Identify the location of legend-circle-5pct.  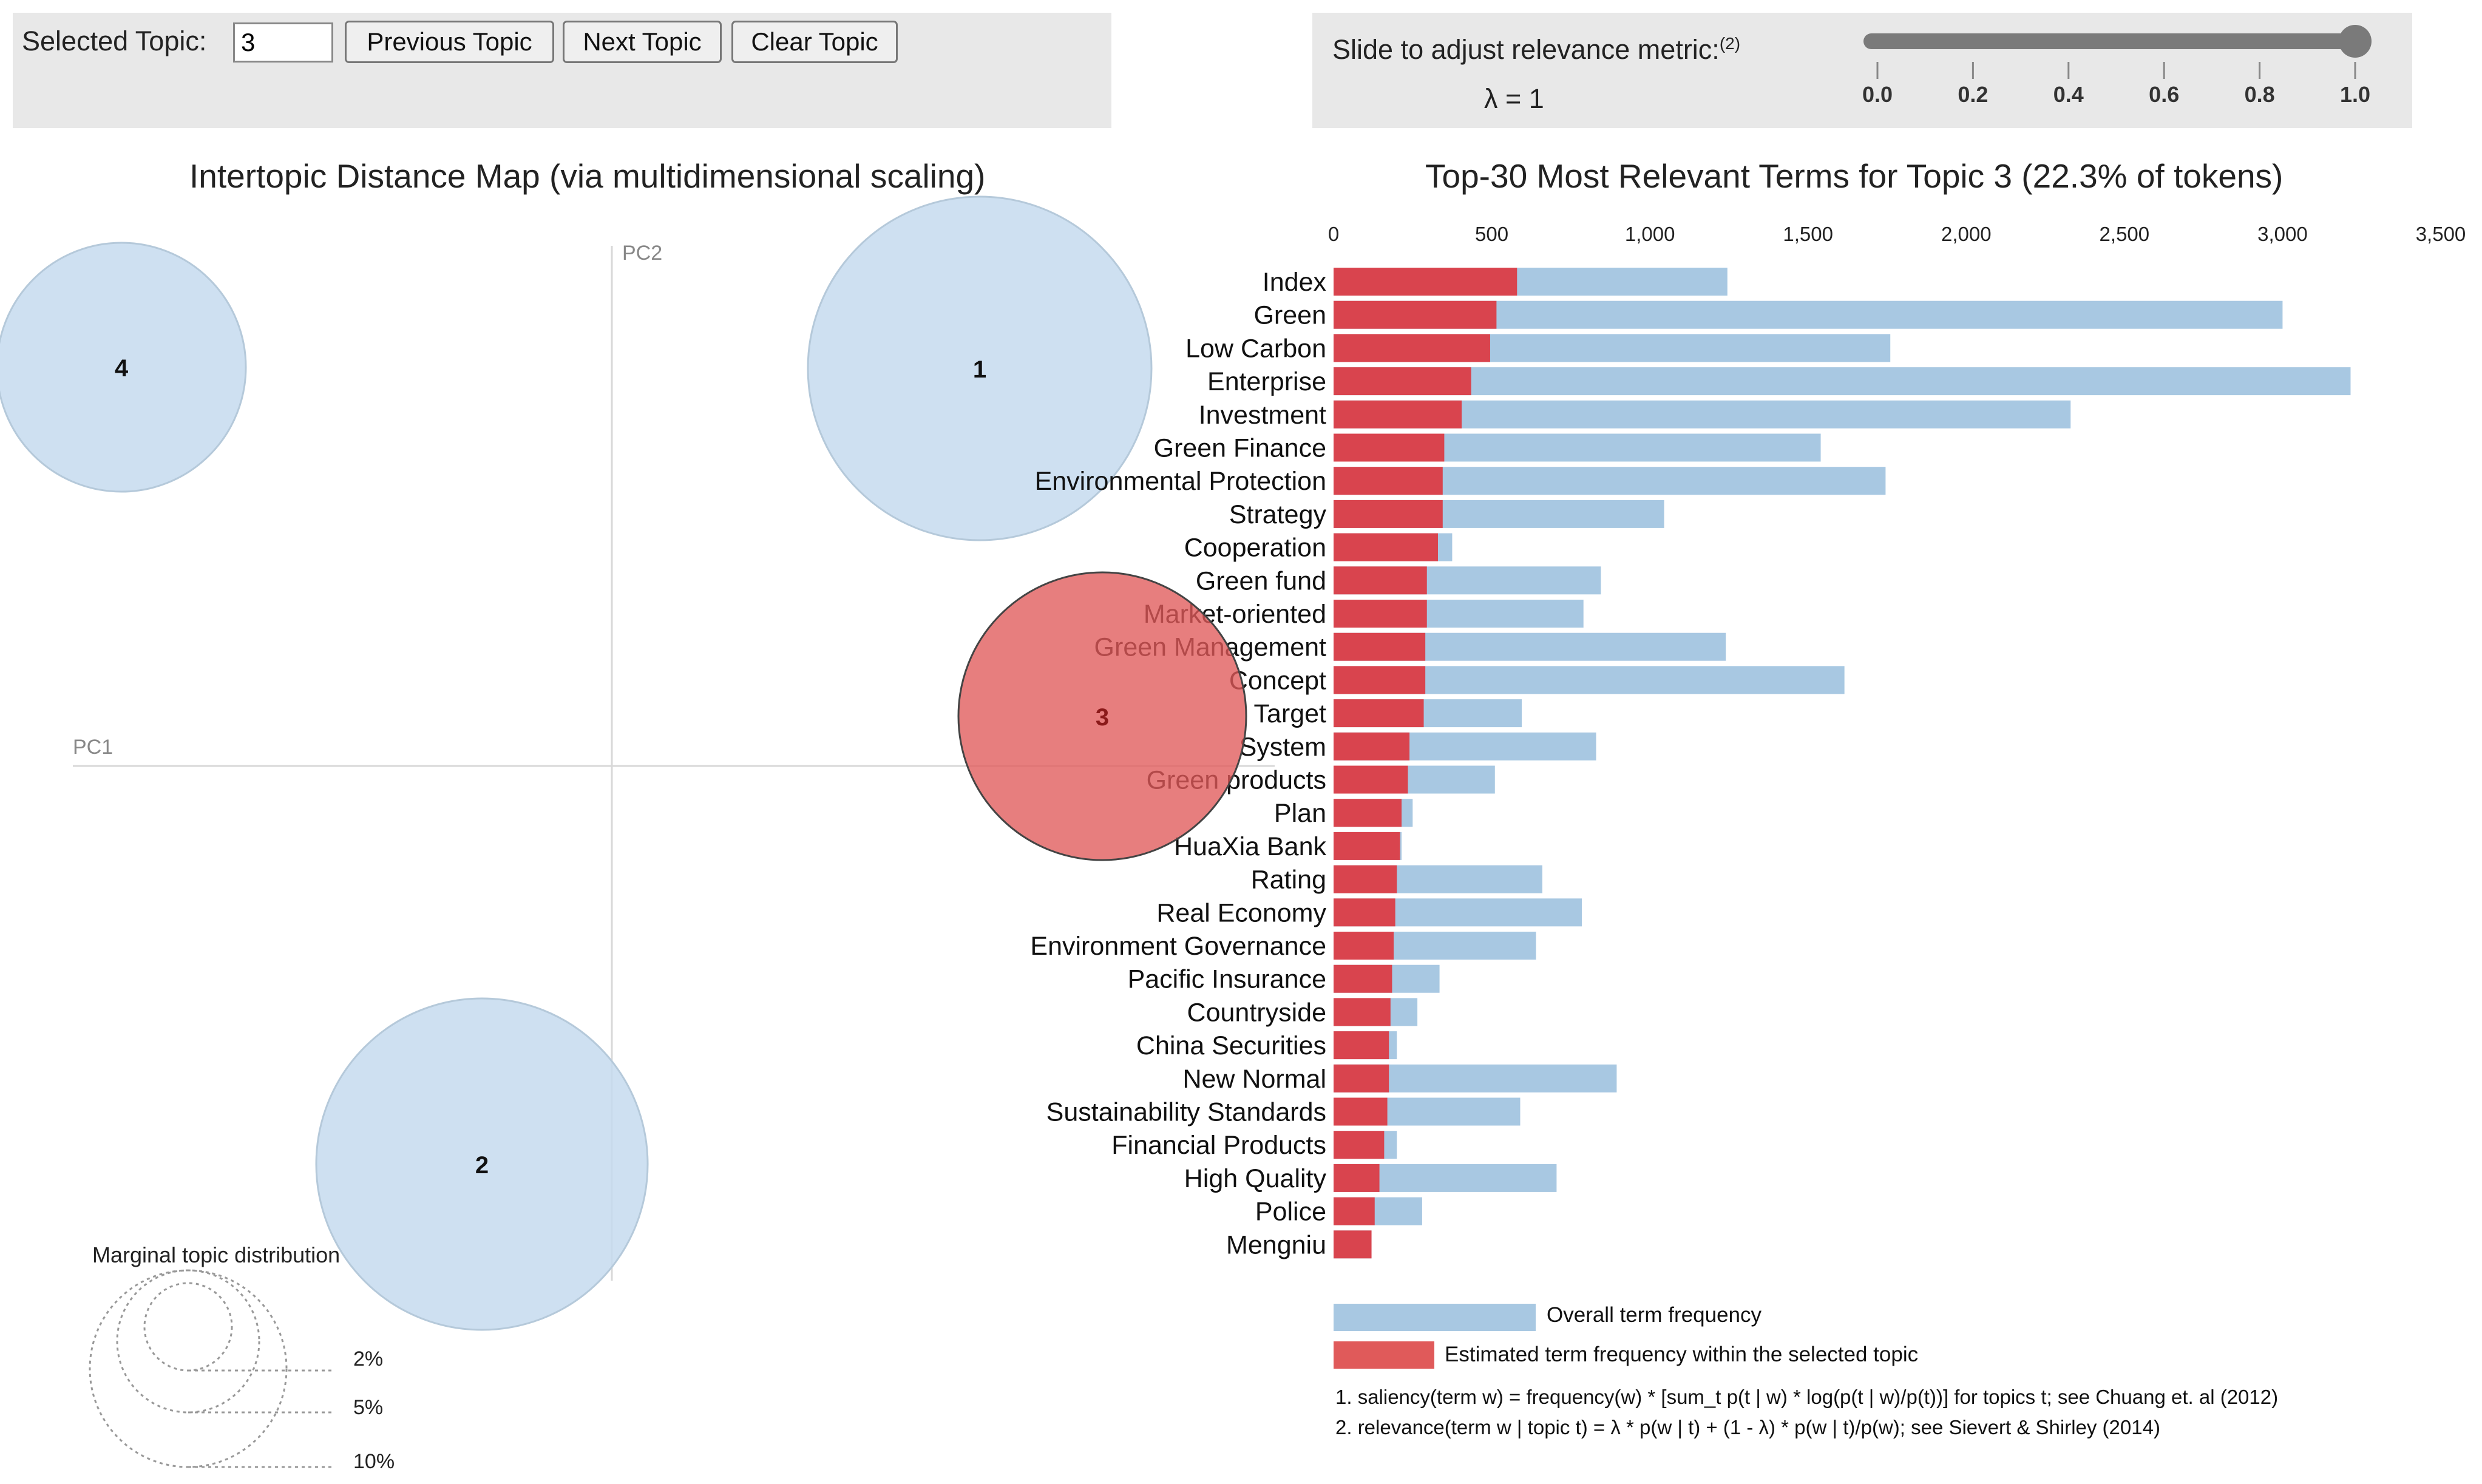
(188, 1341).